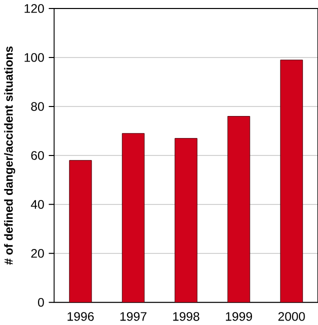 The height and width of the screenshot is (325, 318). I want to click on y-tick-label: 80, so click(37, 106).